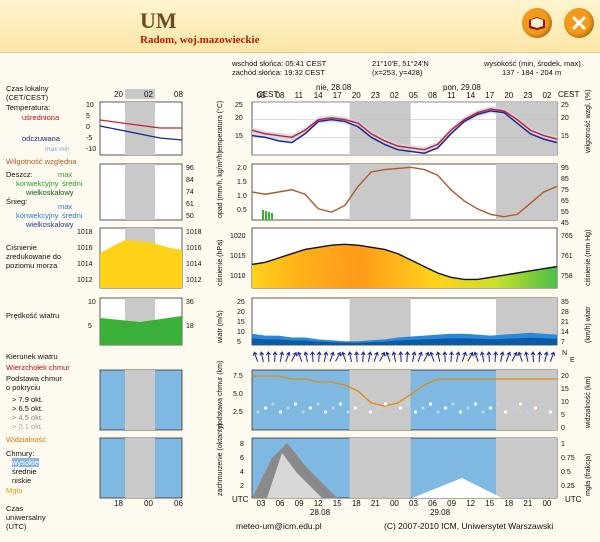 This screenshot has width=600, height=542. I want to click on small-press-axis: 1014, so click(85, 264).